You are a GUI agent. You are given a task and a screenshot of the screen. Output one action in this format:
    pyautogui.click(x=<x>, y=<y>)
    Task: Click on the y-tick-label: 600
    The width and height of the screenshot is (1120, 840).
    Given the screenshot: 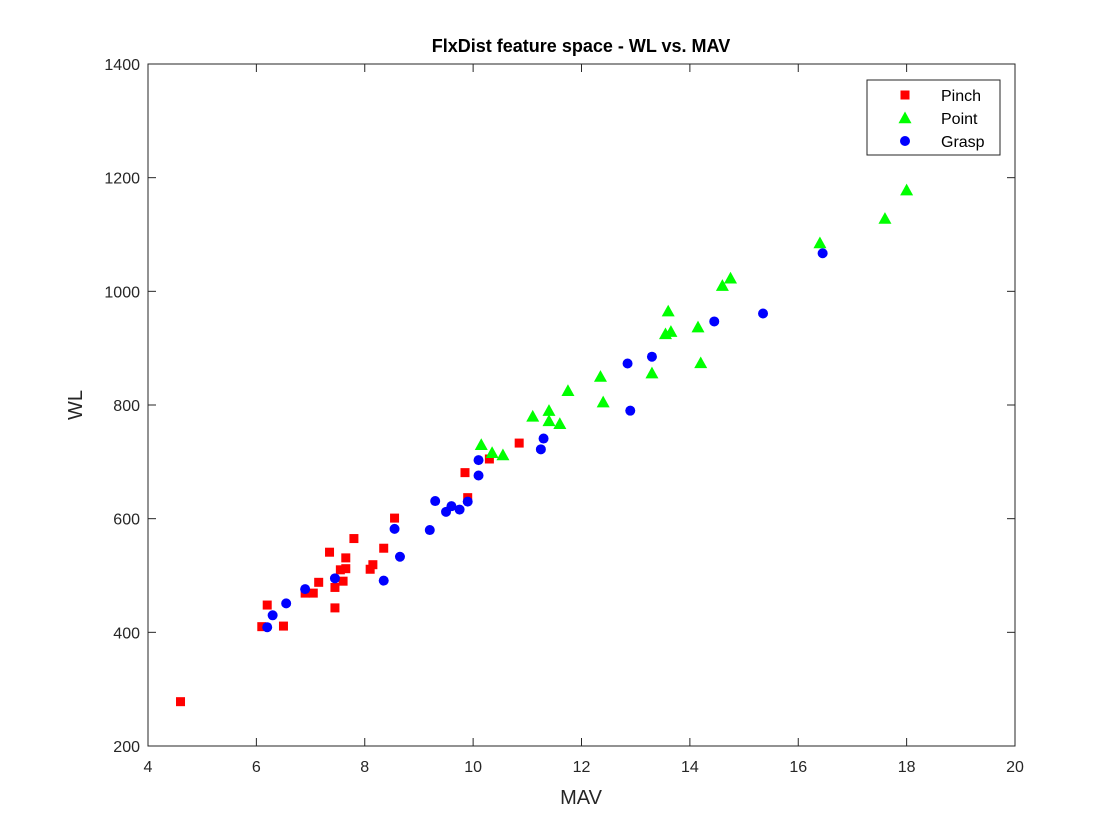 What is the action you would take?
    pyautogui.click(x=126, y=520)
    